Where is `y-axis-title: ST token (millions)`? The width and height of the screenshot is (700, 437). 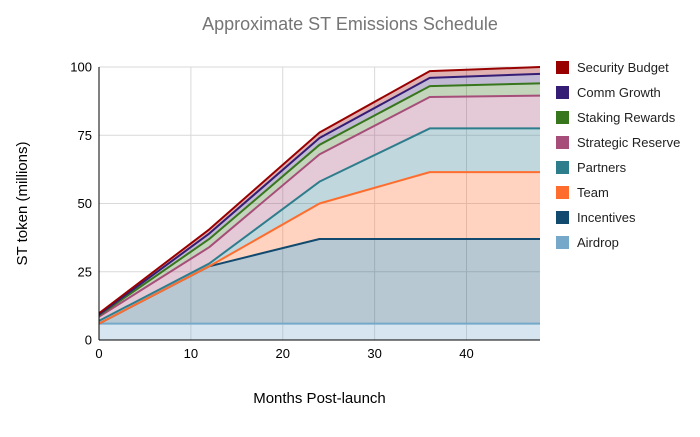 y-axis-title: ST token (millions) is located at coordinates (22, 204).